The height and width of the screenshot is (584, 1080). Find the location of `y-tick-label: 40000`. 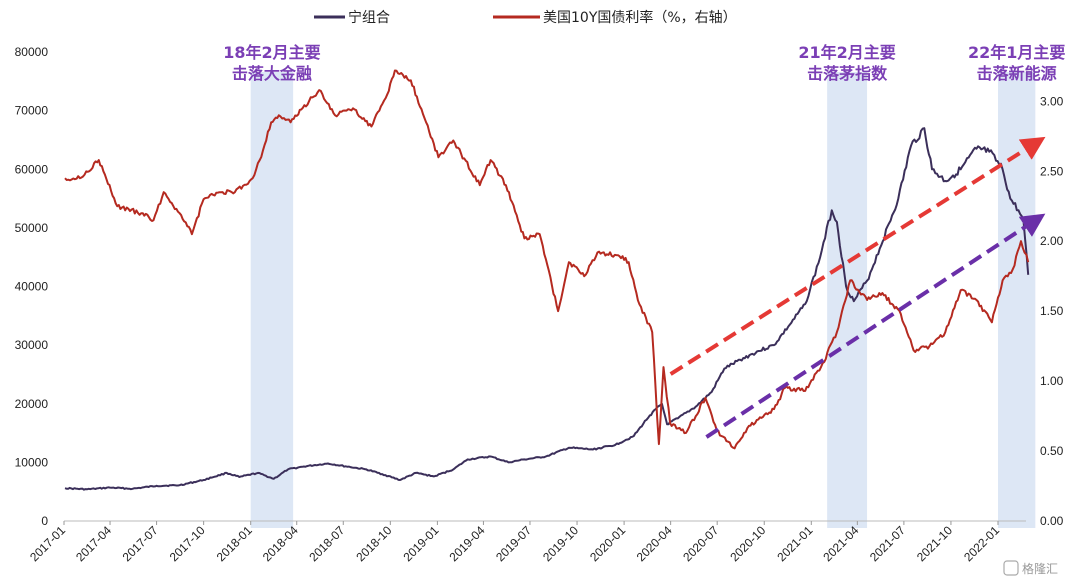

y-tick-label: 40000 is located at coordinates (32, 287).